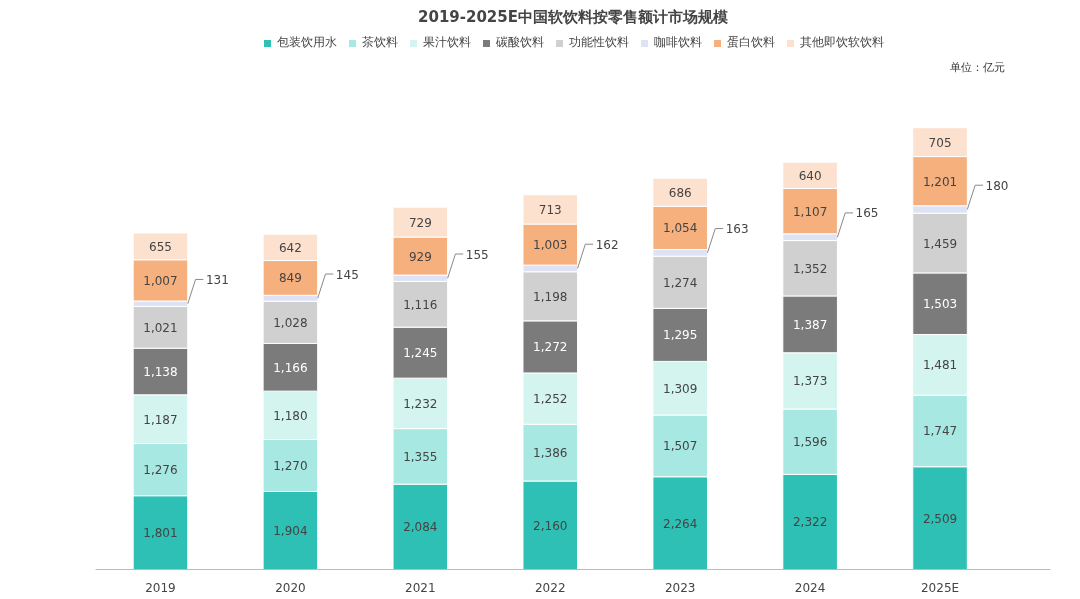  I want to click on data-label: 2,509, so click(940, 518).